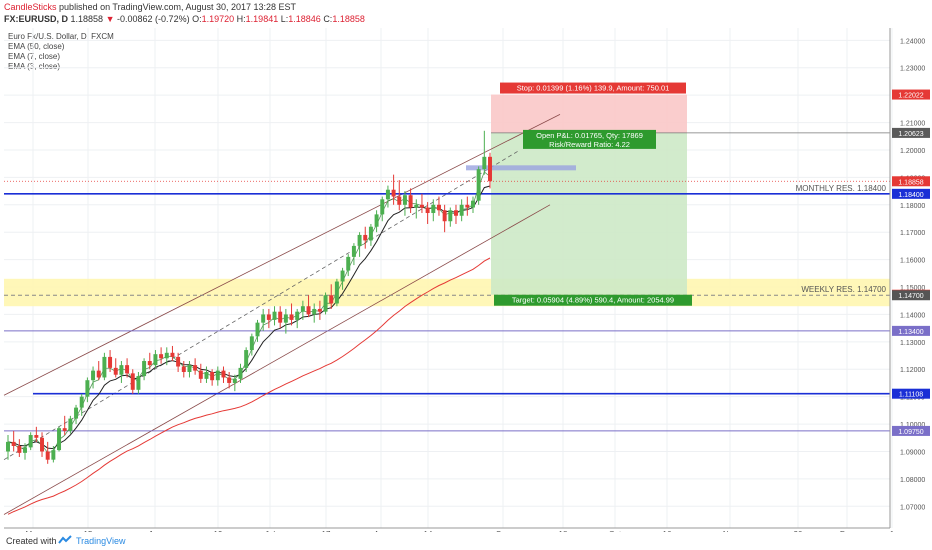 The height and width of the screenshot is (550, 932). What do you see at coordinates (798, 531) in the screenshot?
I see `x-tick-label: 20` at bounding box center [798, 531].